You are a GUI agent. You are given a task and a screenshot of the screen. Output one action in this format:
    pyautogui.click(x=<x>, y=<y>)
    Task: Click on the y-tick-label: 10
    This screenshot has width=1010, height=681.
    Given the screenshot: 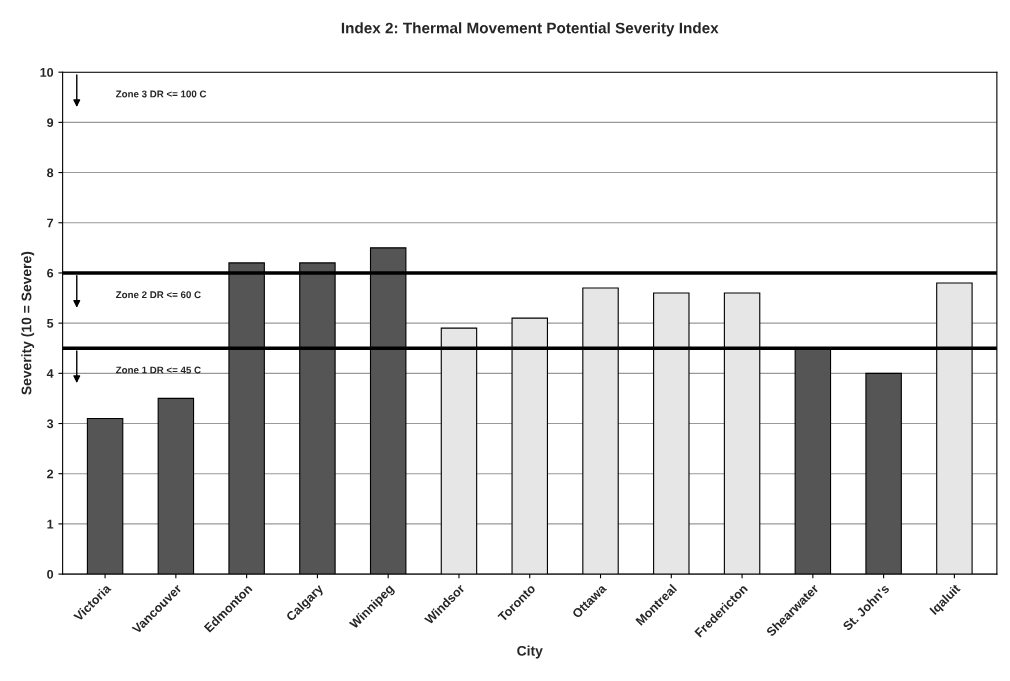 What is the action you would take?
    pyautogui.click(x=47, y=72)
    